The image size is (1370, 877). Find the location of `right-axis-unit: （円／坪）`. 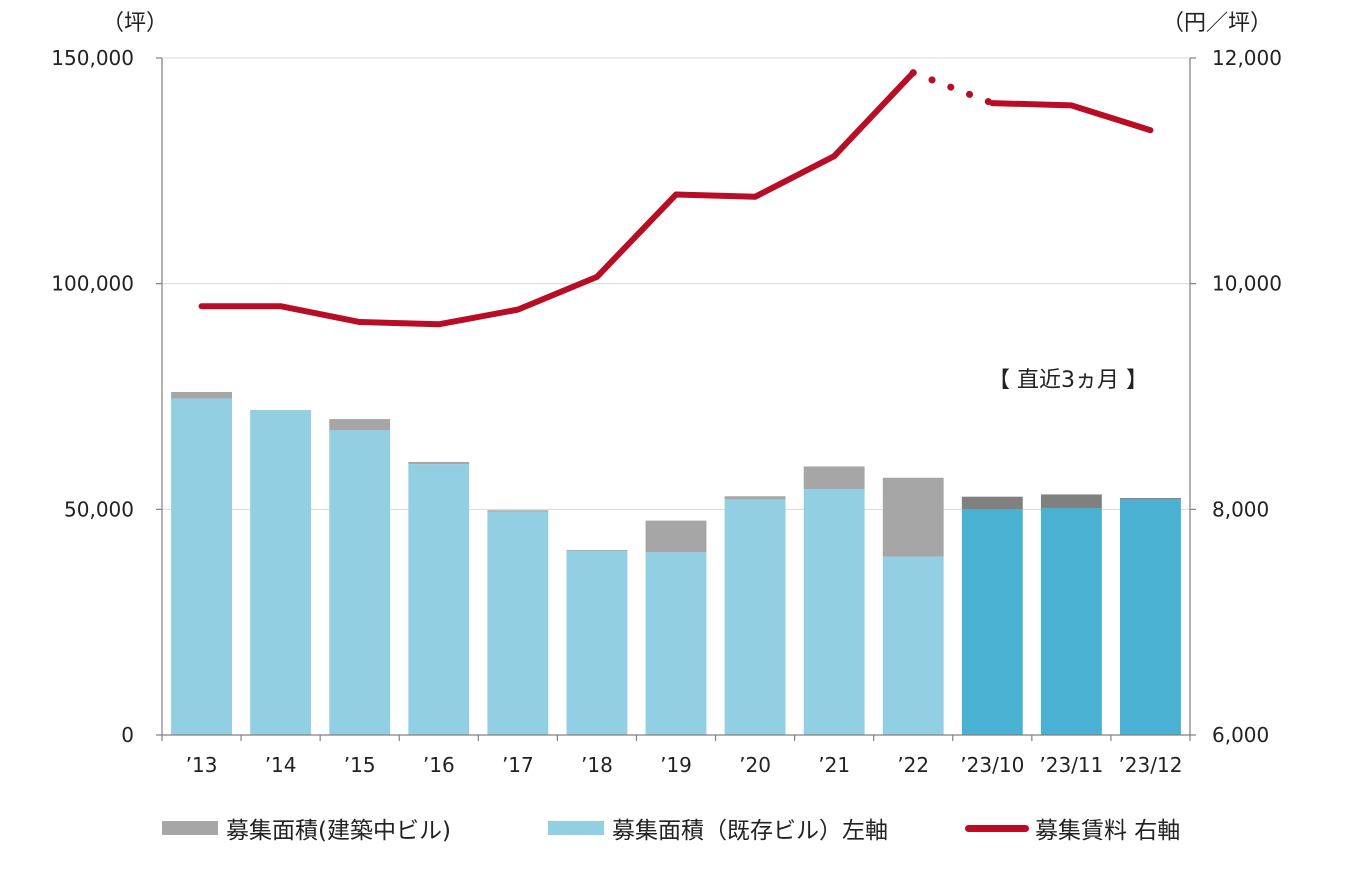

right-axis-unit: （円／坪） is located at coordinates (1217, 23).